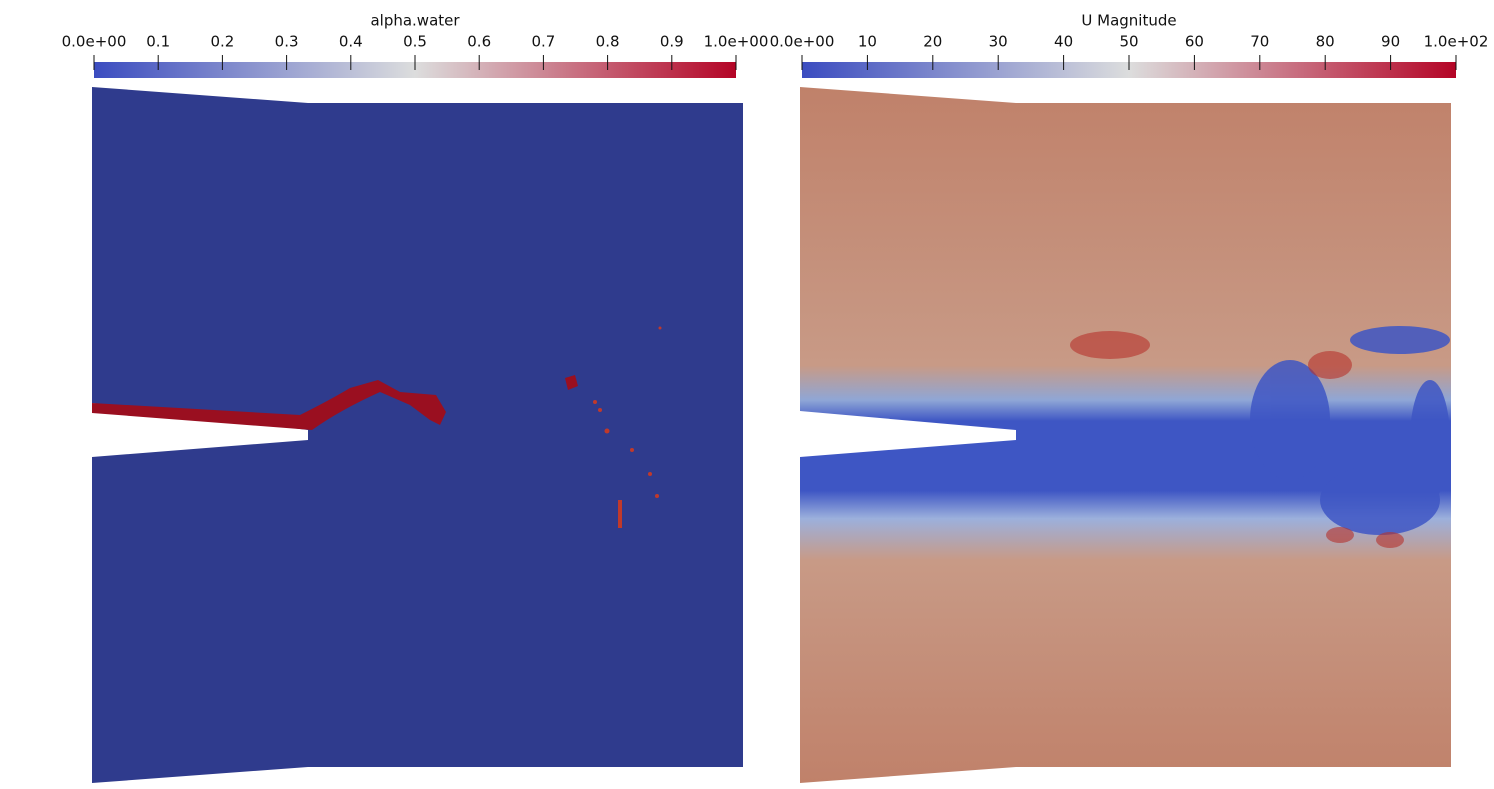 This screenshot has height=789, width=1494. Describe the element at coordinates (415, 21) in the screenshot. I see `colorbar-title: alpha.water` at that location.